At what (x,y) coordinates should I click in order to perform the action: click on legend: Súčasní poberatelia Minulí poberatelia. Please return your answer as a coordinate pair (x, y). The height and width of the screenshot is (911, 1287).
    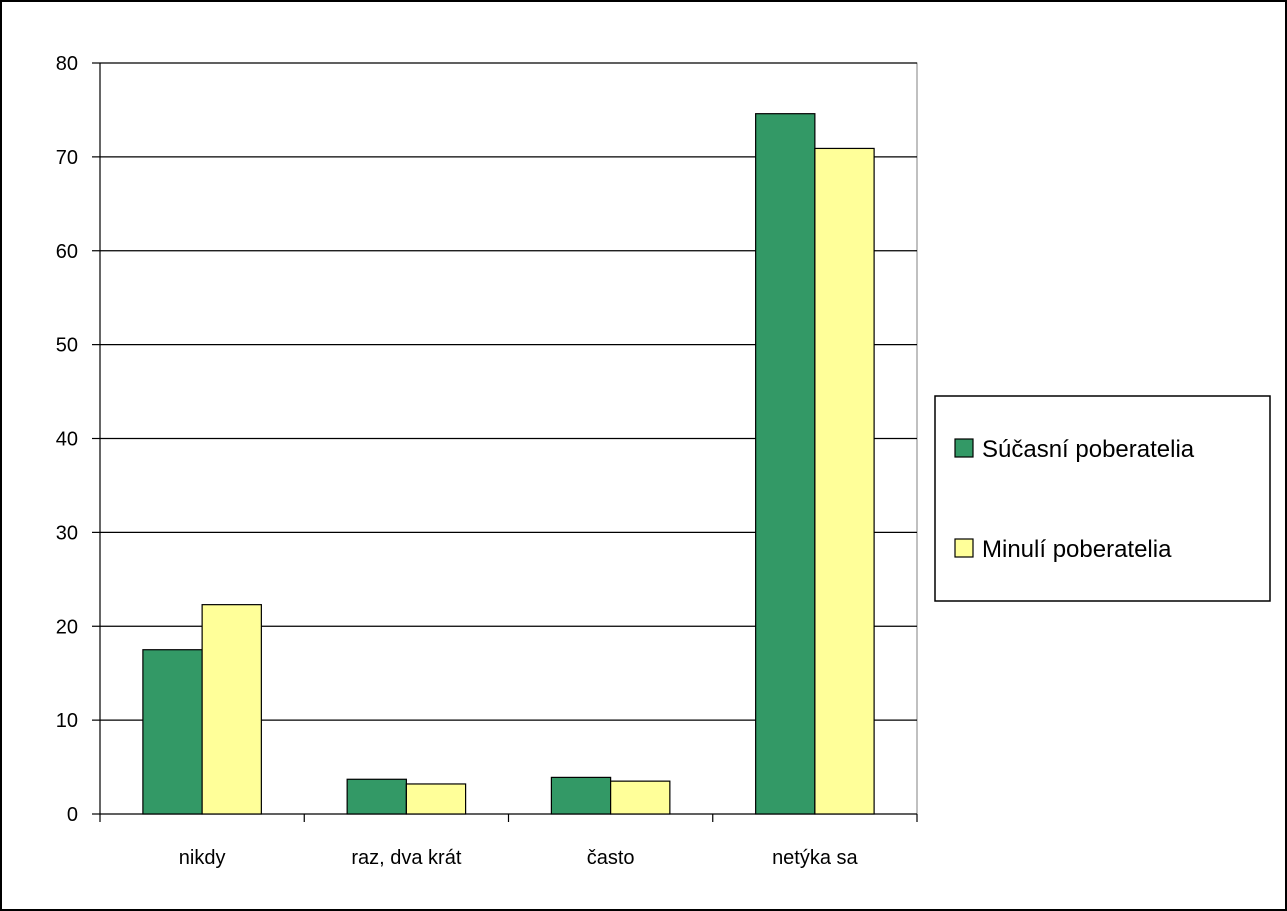
    Looking at the image, I should click on (1102, 498).